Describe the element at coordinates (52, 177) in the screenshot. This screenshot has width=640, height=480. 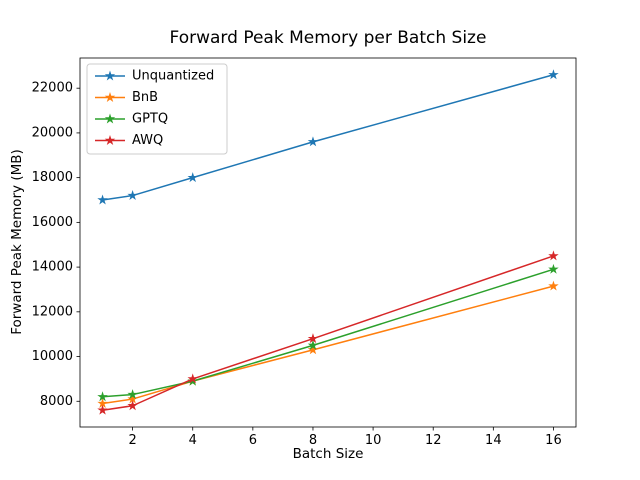
I see `y-tick-label: 18000` at that location.